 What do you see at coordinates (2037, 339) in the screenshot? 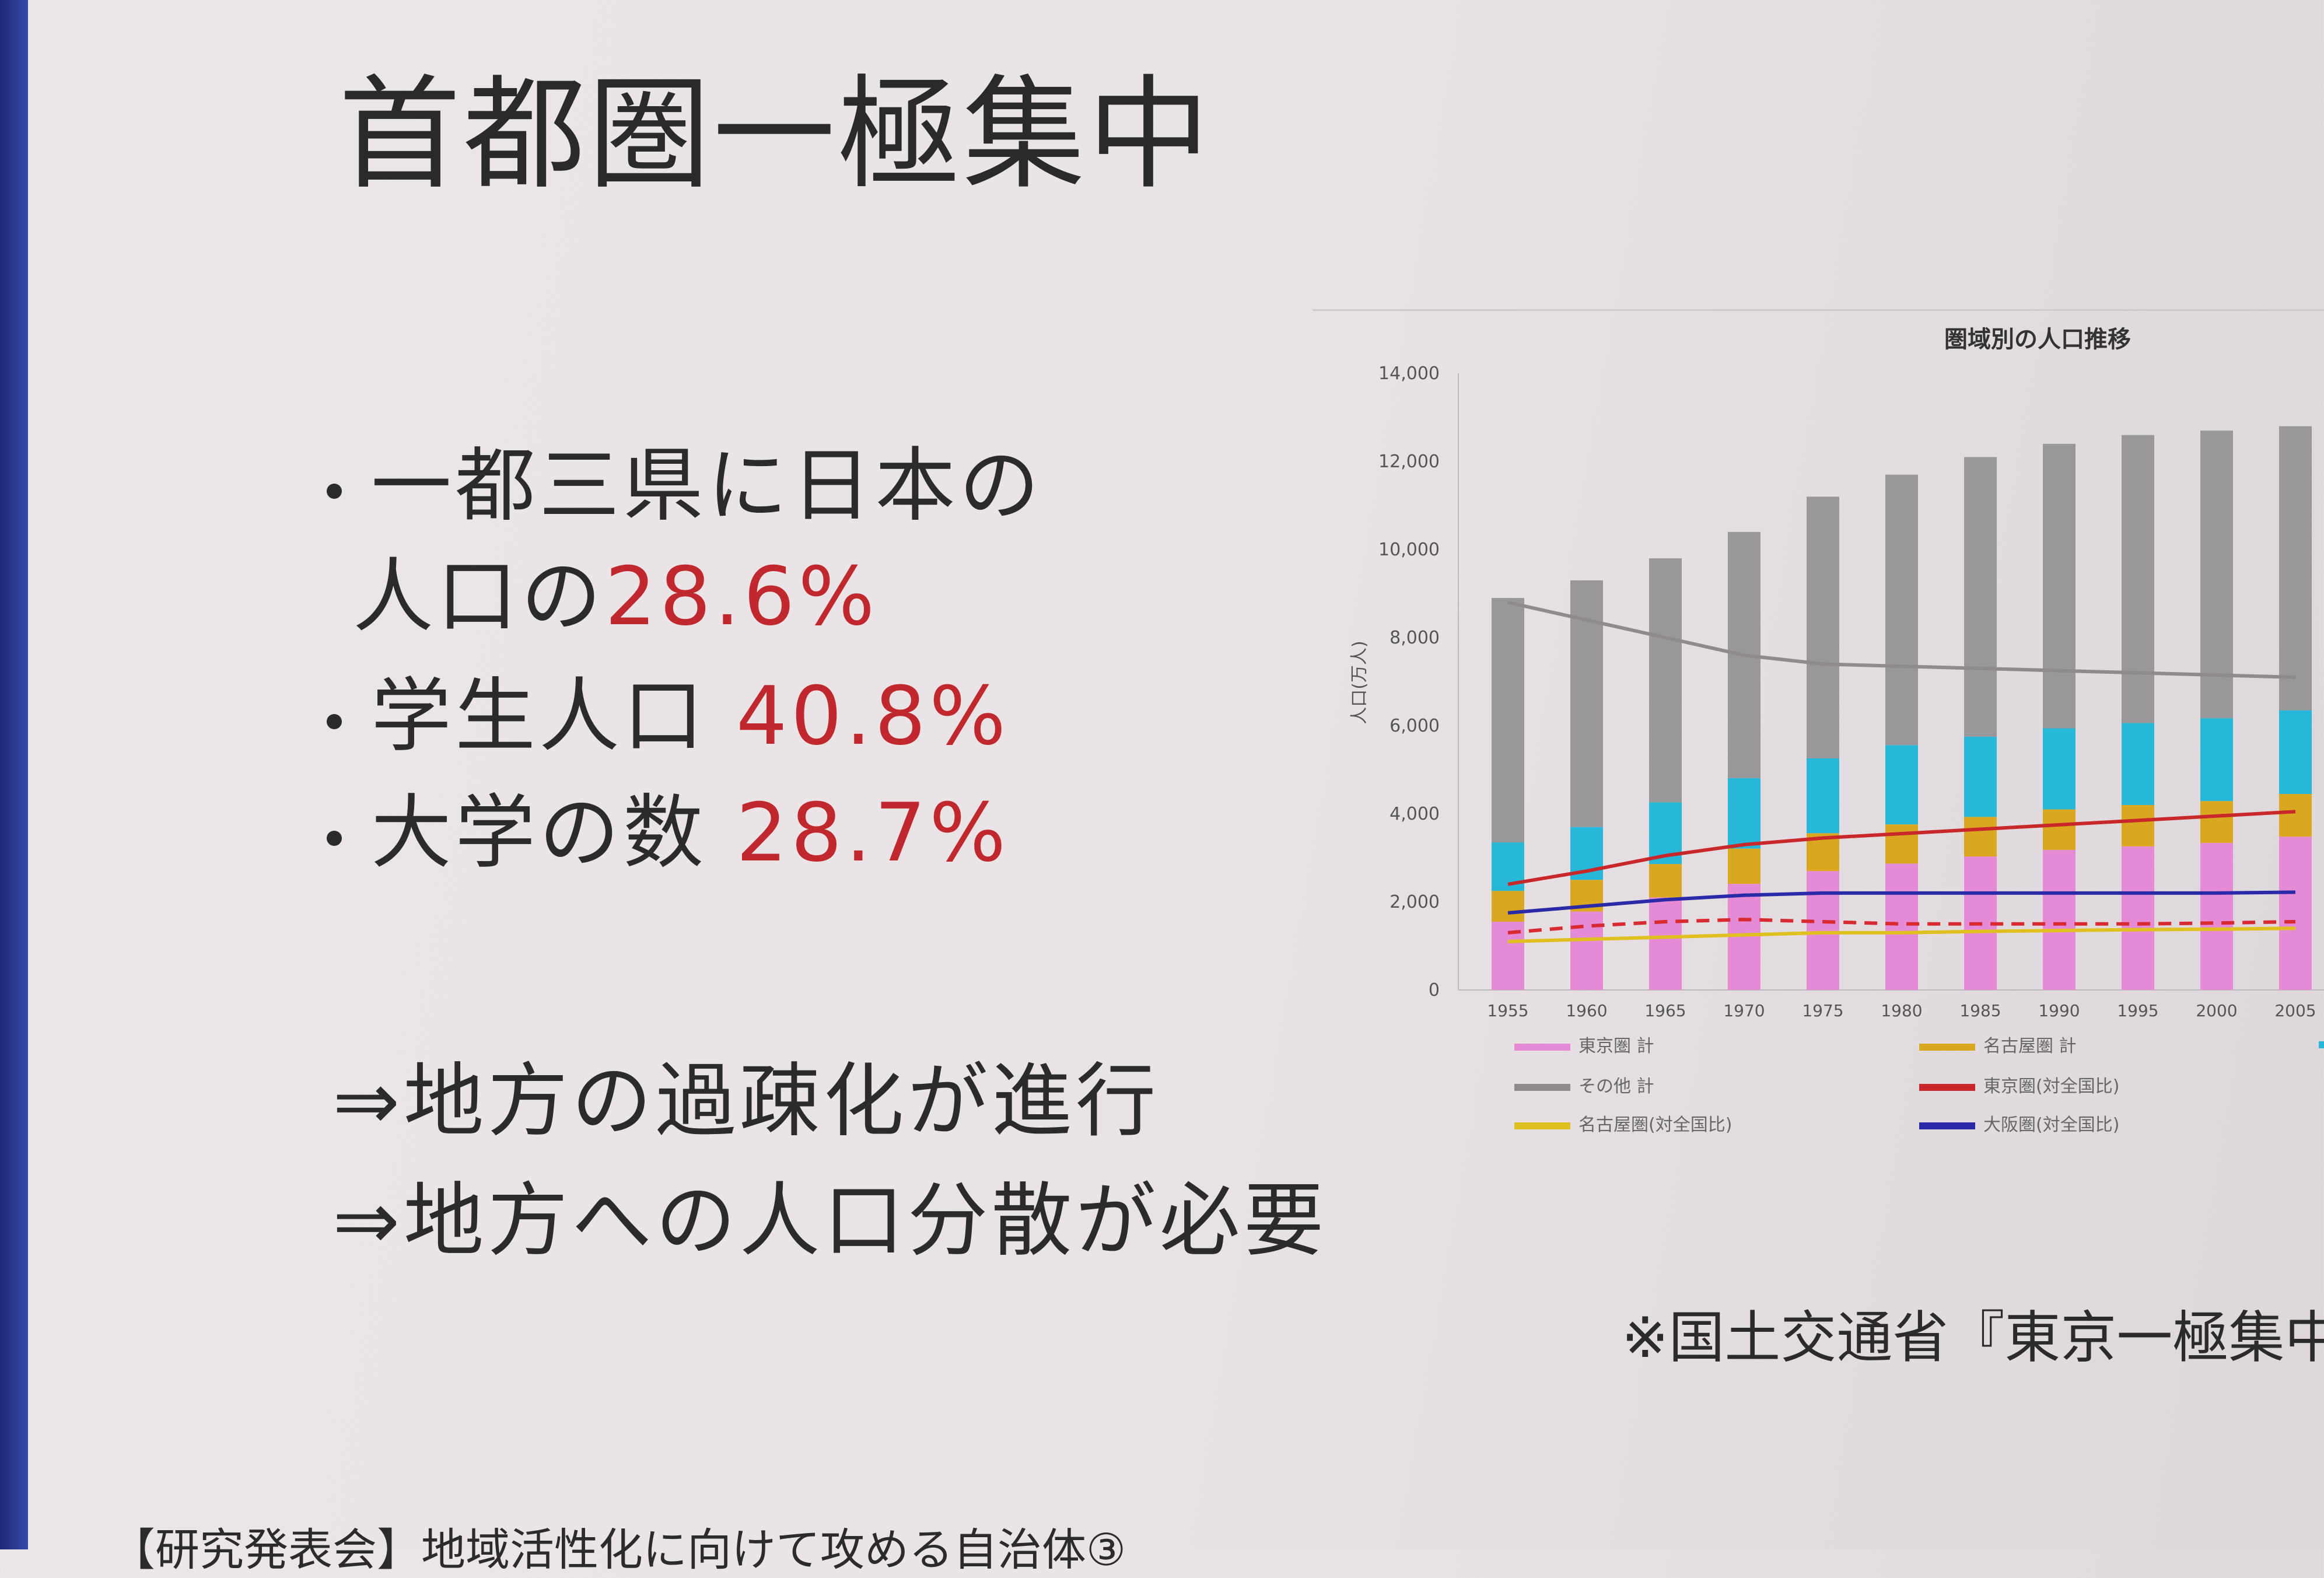
I see `chart-title: 圏域別の人口推移` at bounding box center [2037, 339].